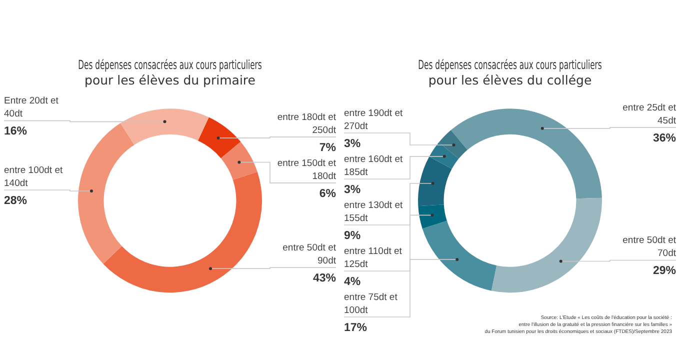  Describe the element at coordinates (352, 236) in the screenshot. I see `data-label: 9%` at that location.